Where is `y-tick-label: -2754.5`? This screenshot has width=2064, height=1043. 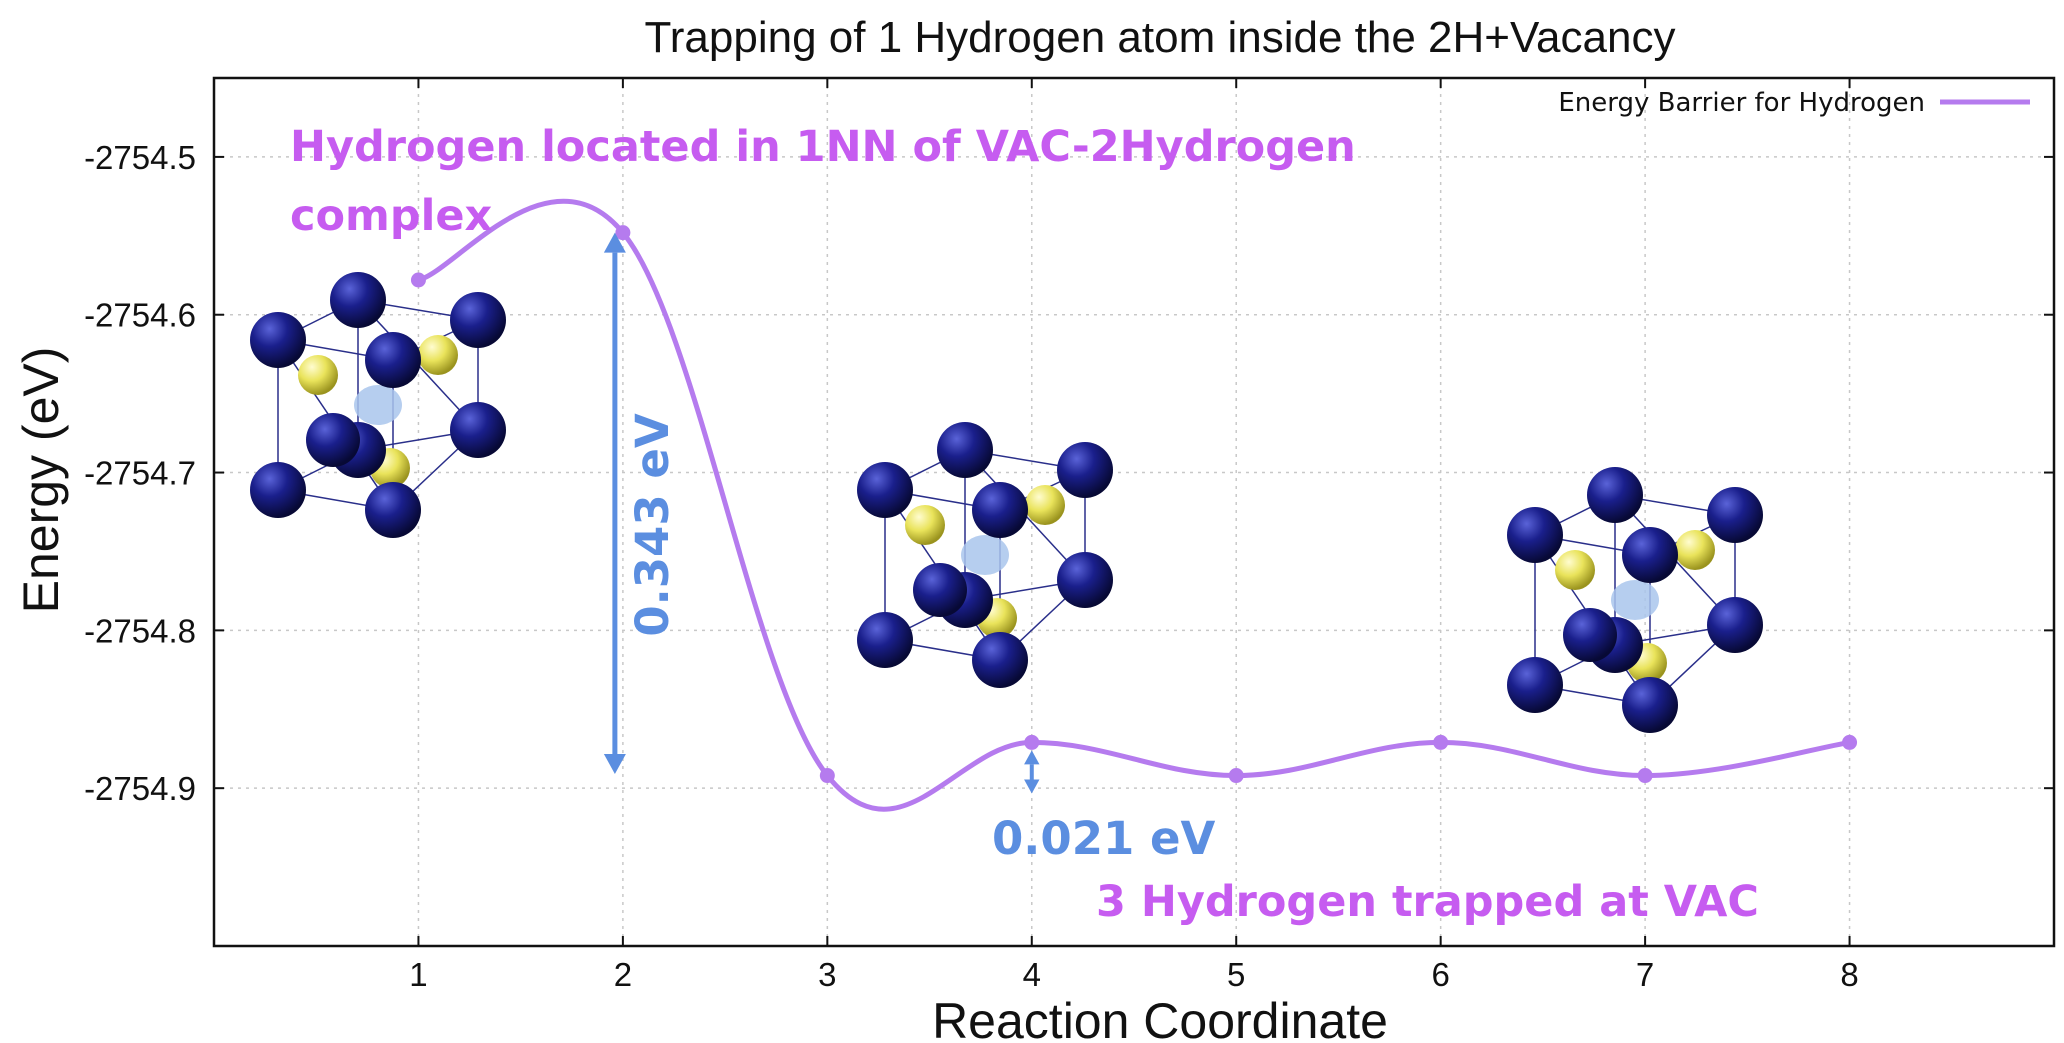
y-tick-label: -2754.5 is located at coordinates (140, 157).